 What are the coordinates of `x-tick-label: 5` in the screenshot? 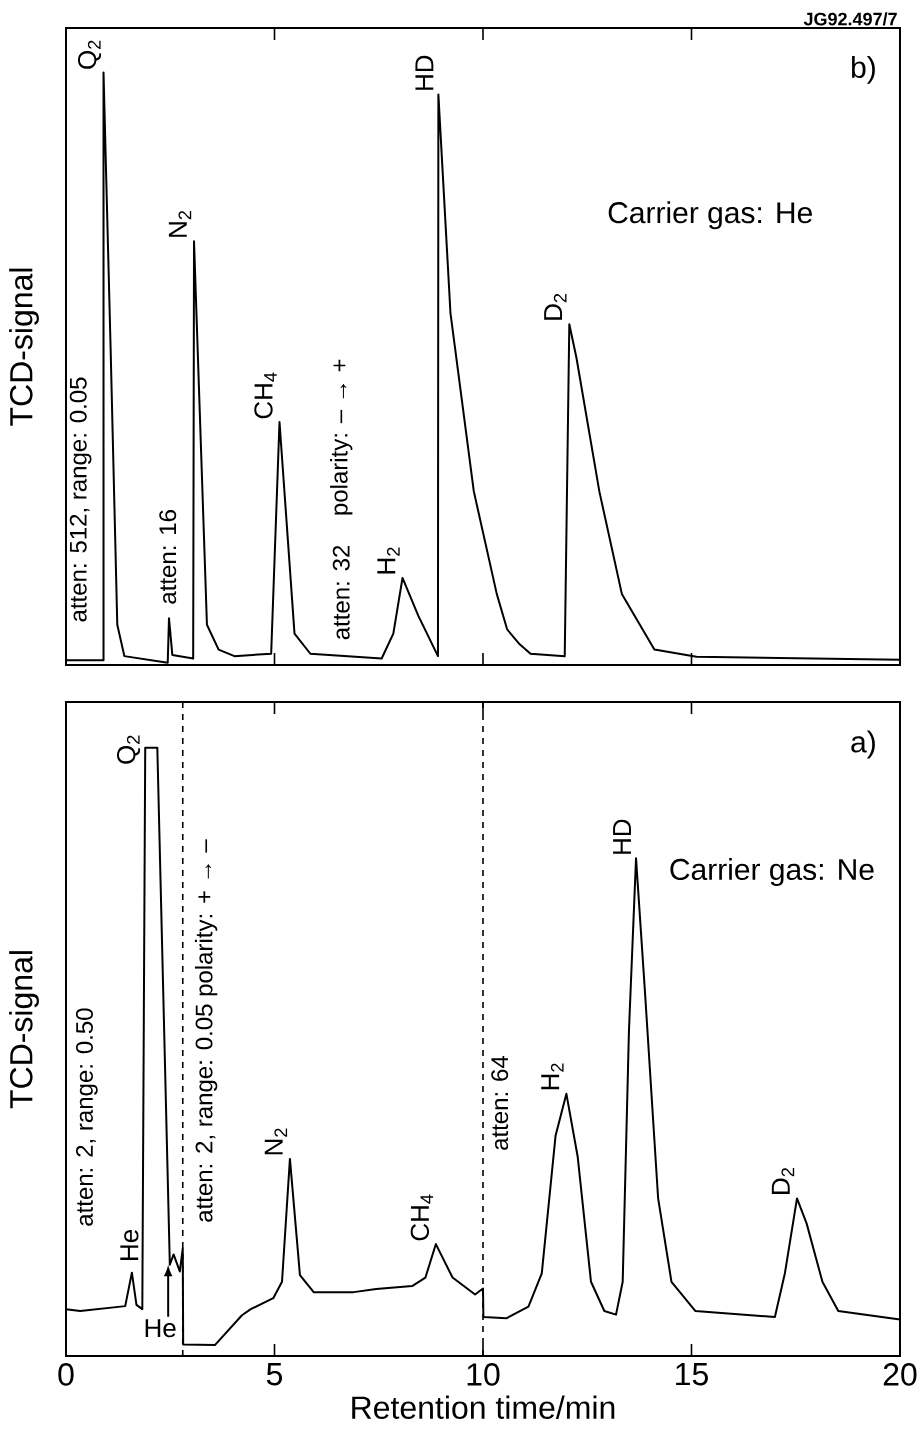 It's located at (274, 1374).